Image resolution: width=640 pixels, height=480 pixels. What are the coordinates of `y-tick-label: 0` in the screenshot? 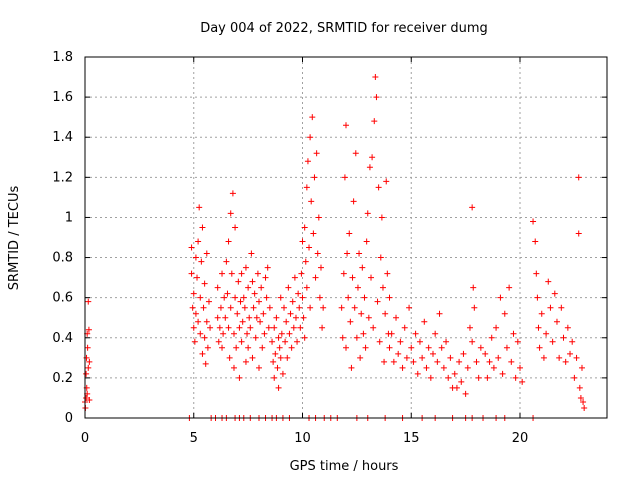 It's located at (69, 418).